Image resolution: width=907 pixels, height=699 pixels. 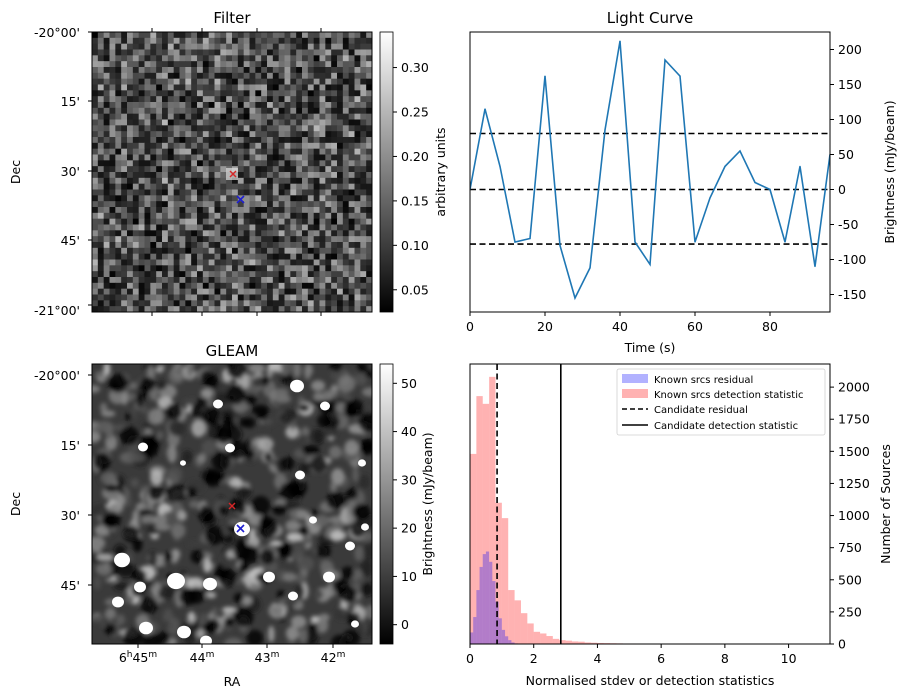 I want to click on filter-ytick-2: 30', so click(x=70, y=171).